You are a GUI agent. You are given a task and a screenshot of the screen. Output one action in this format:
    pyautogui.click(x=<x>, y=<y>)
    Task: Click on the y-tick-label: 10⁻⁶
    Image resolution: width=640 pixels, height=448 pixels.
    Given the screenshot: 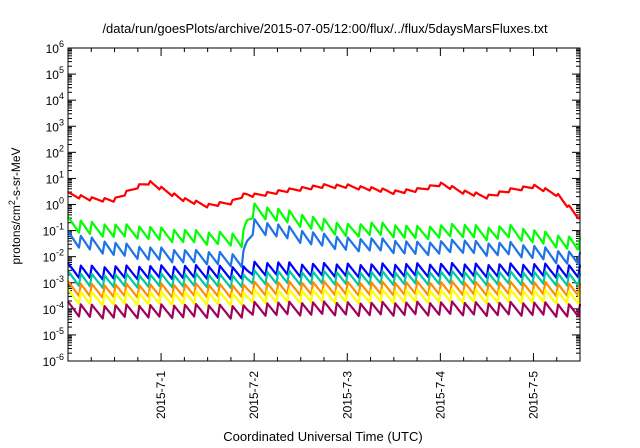 What is the action you would take?
    pyautogui.click(x=53, y=360)
    